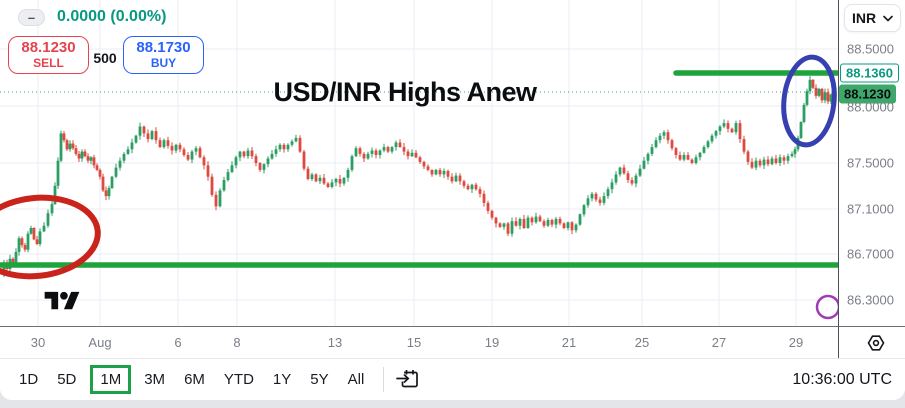 The image size is (905, 408). Describe the element at coordinates (112, 16) in the screenshot. I see `price-change-text: 0.0000 (0.00%)` at that location.